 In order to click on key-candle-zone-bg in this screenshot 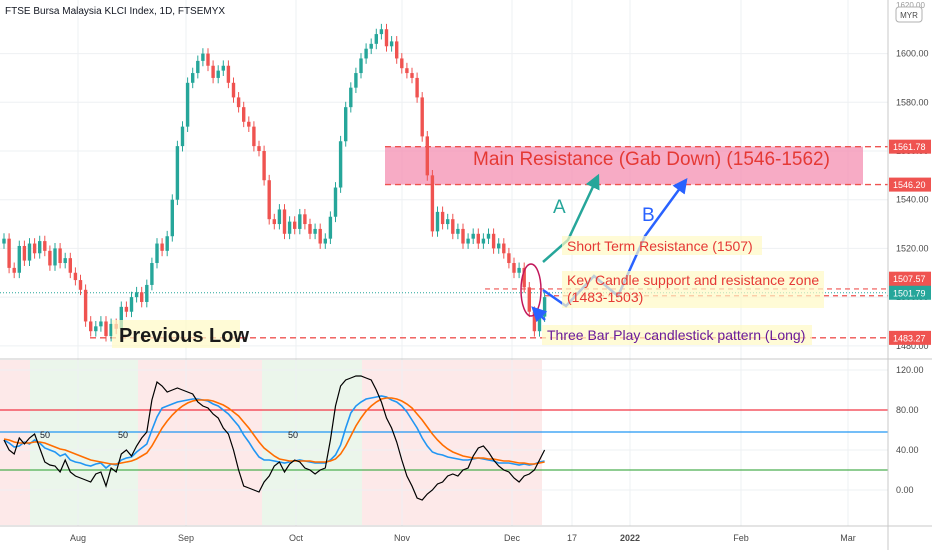, I will do `click(693, 289)`.